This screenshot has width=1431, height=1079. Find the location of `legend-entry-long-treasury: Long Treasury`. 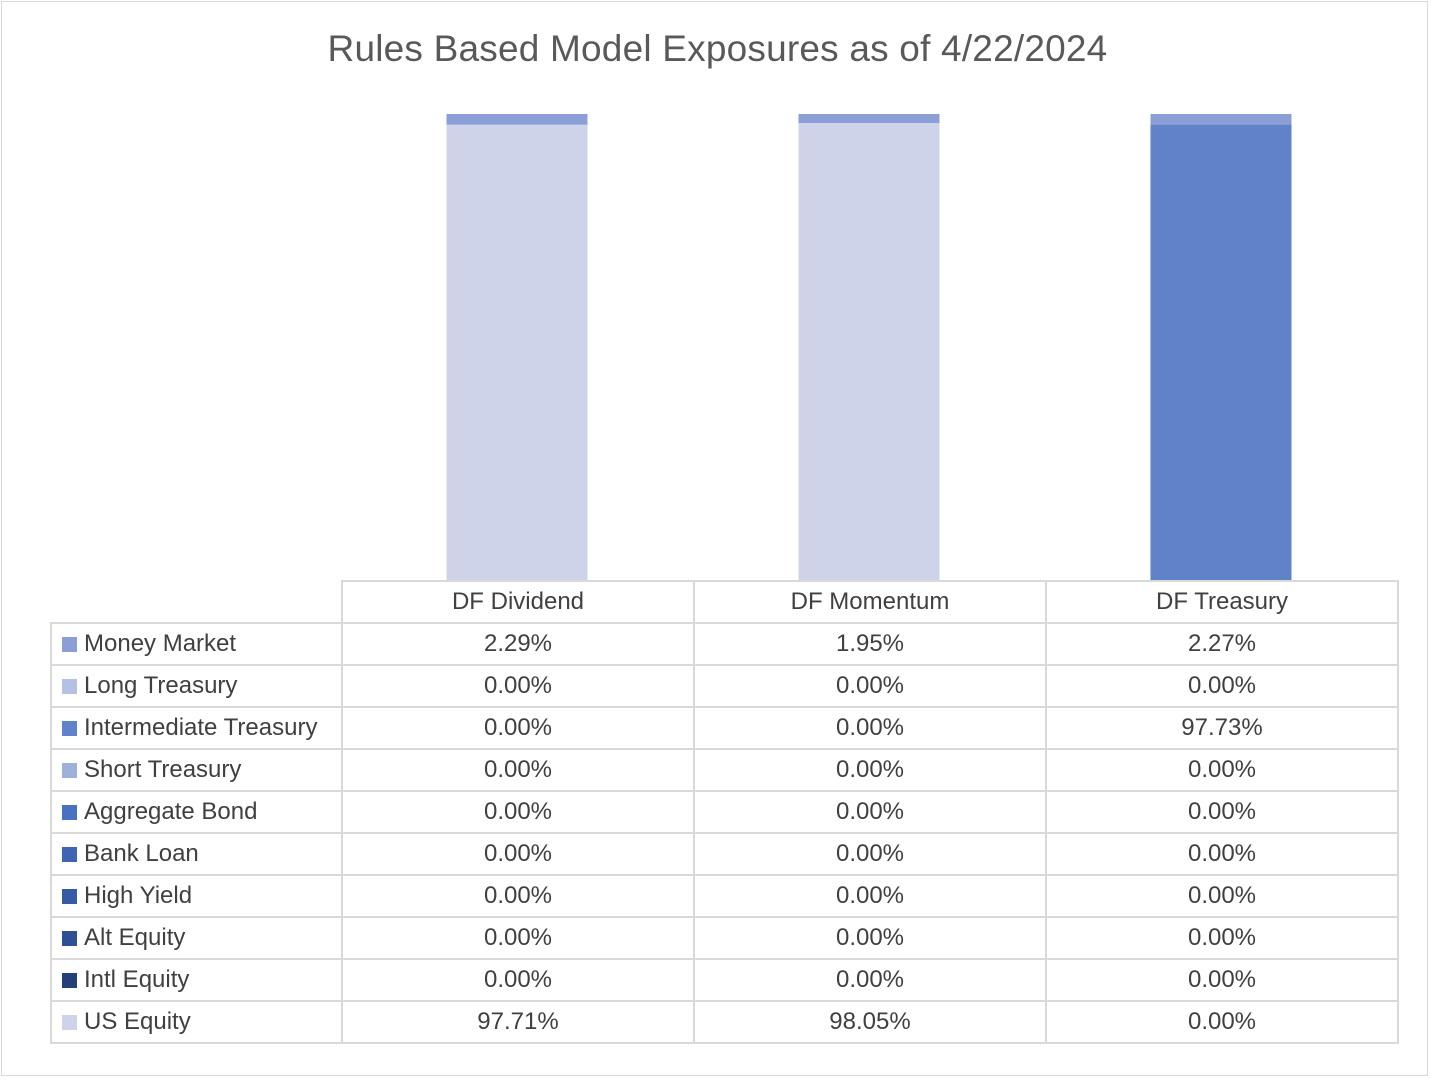

legend-entry-long-treasury: Long Treasury is located at coordinates (196, 686).